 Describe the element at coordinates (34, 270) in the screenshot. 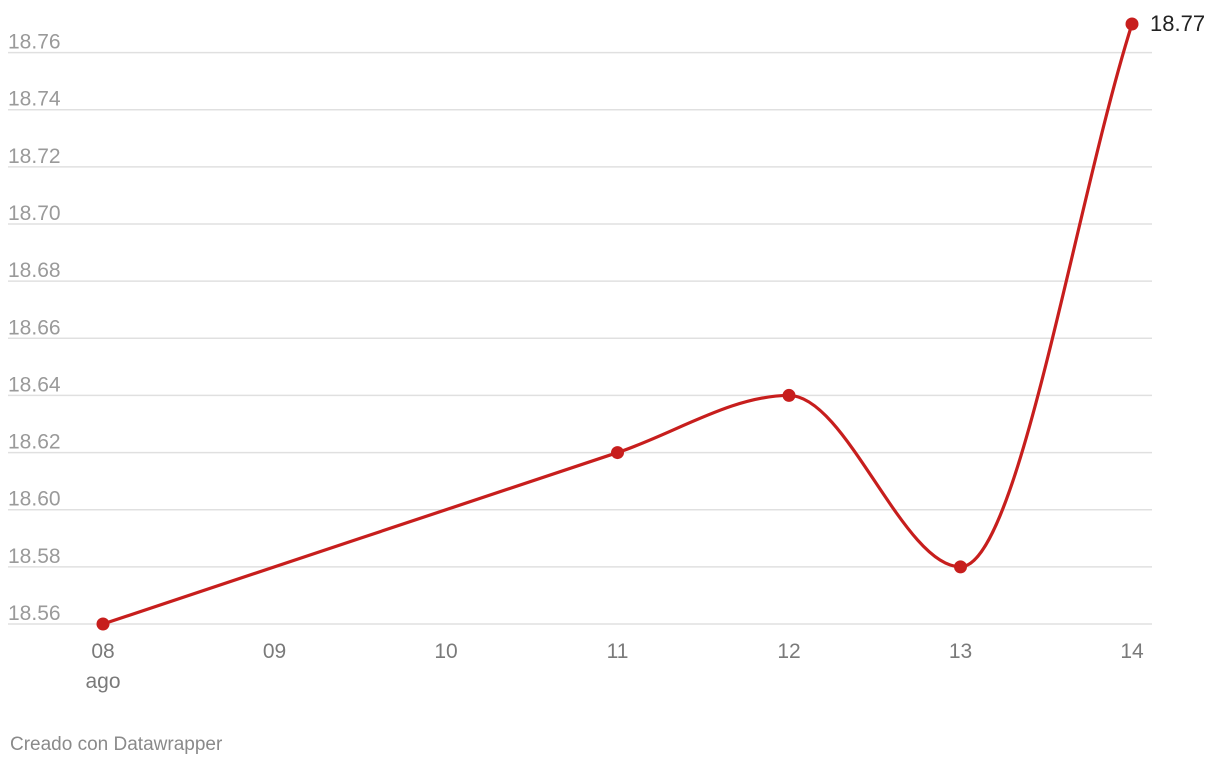

I see `y-tick-label: 18.68` at that location.